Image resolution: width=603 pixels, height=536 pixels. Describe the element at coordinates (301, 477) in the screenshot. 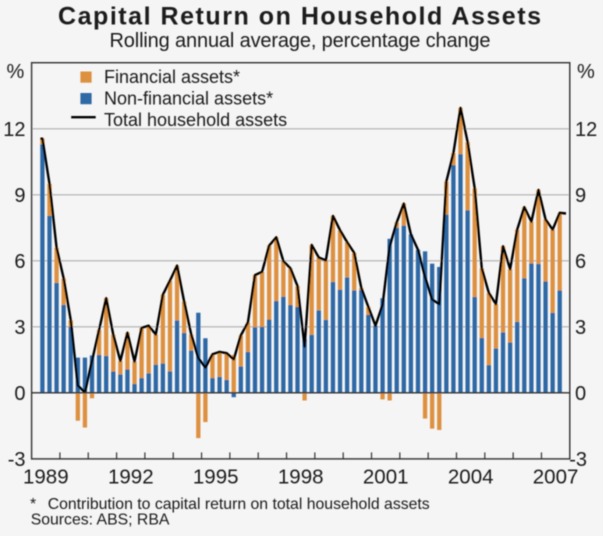

I see `svg-text: 1998` at that location.